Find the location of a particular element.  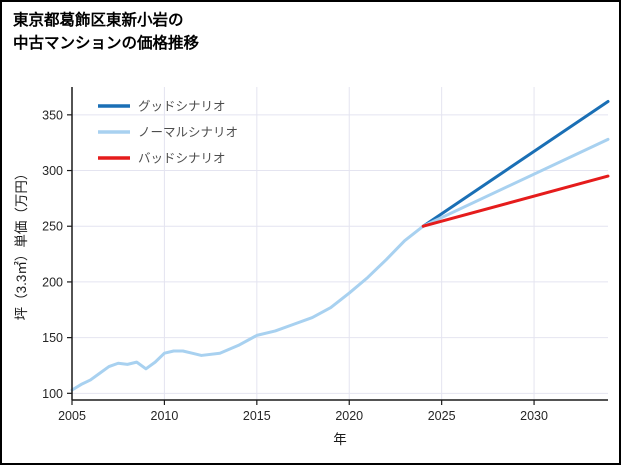

y-tick-label: 200 is located at coordinates (52, 282).